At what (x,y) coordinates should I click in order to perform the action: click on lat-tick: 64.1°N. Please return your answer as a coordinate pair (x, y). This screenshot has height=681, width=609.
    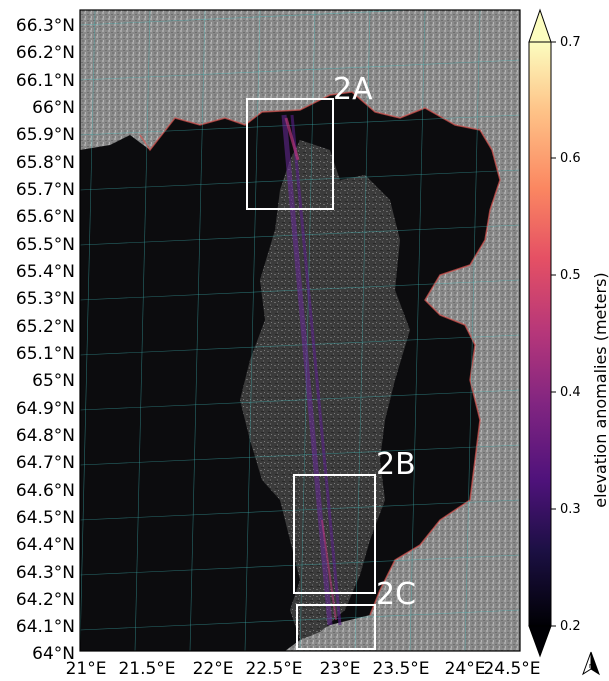
    Looking at the image, I should click on (45, 627).